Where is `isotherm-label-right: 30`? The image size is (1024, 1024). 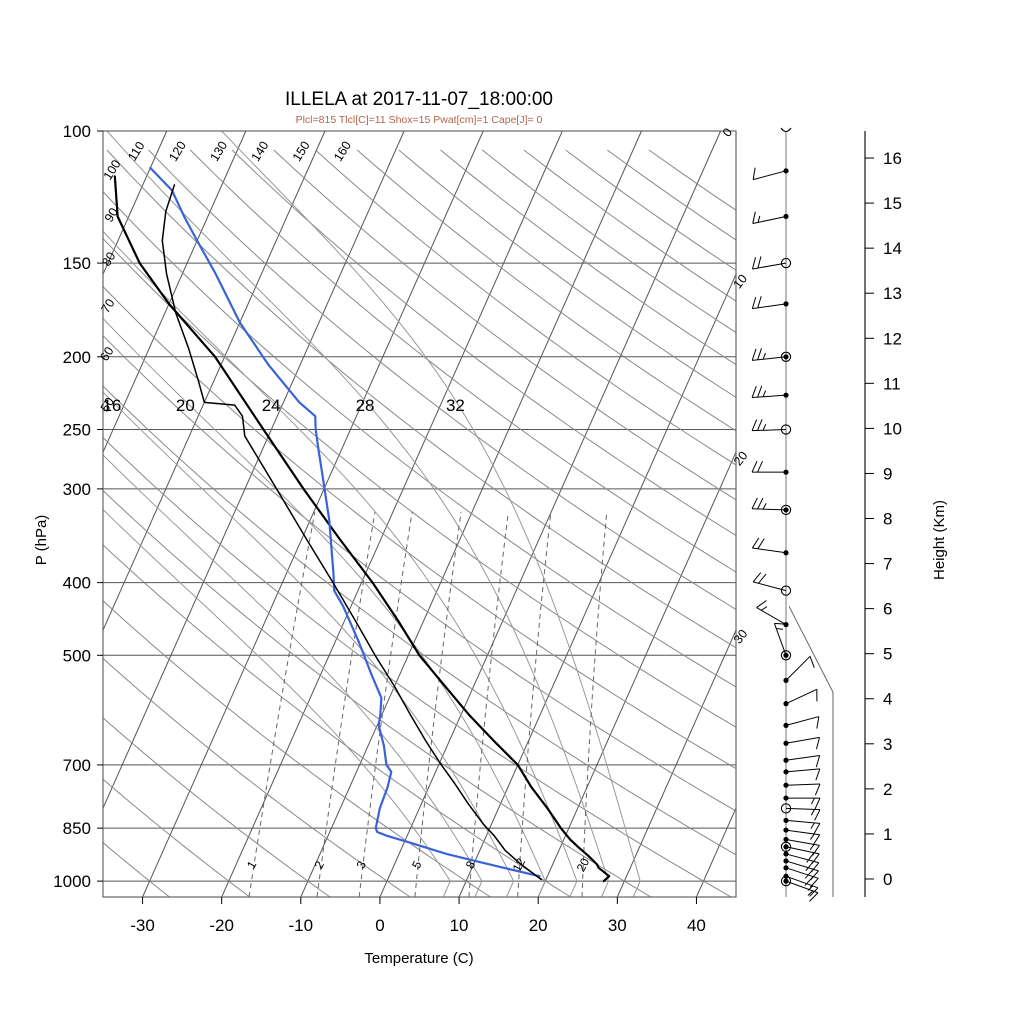 isotherm-label-right: 30 is located at coordinates (741, 637).